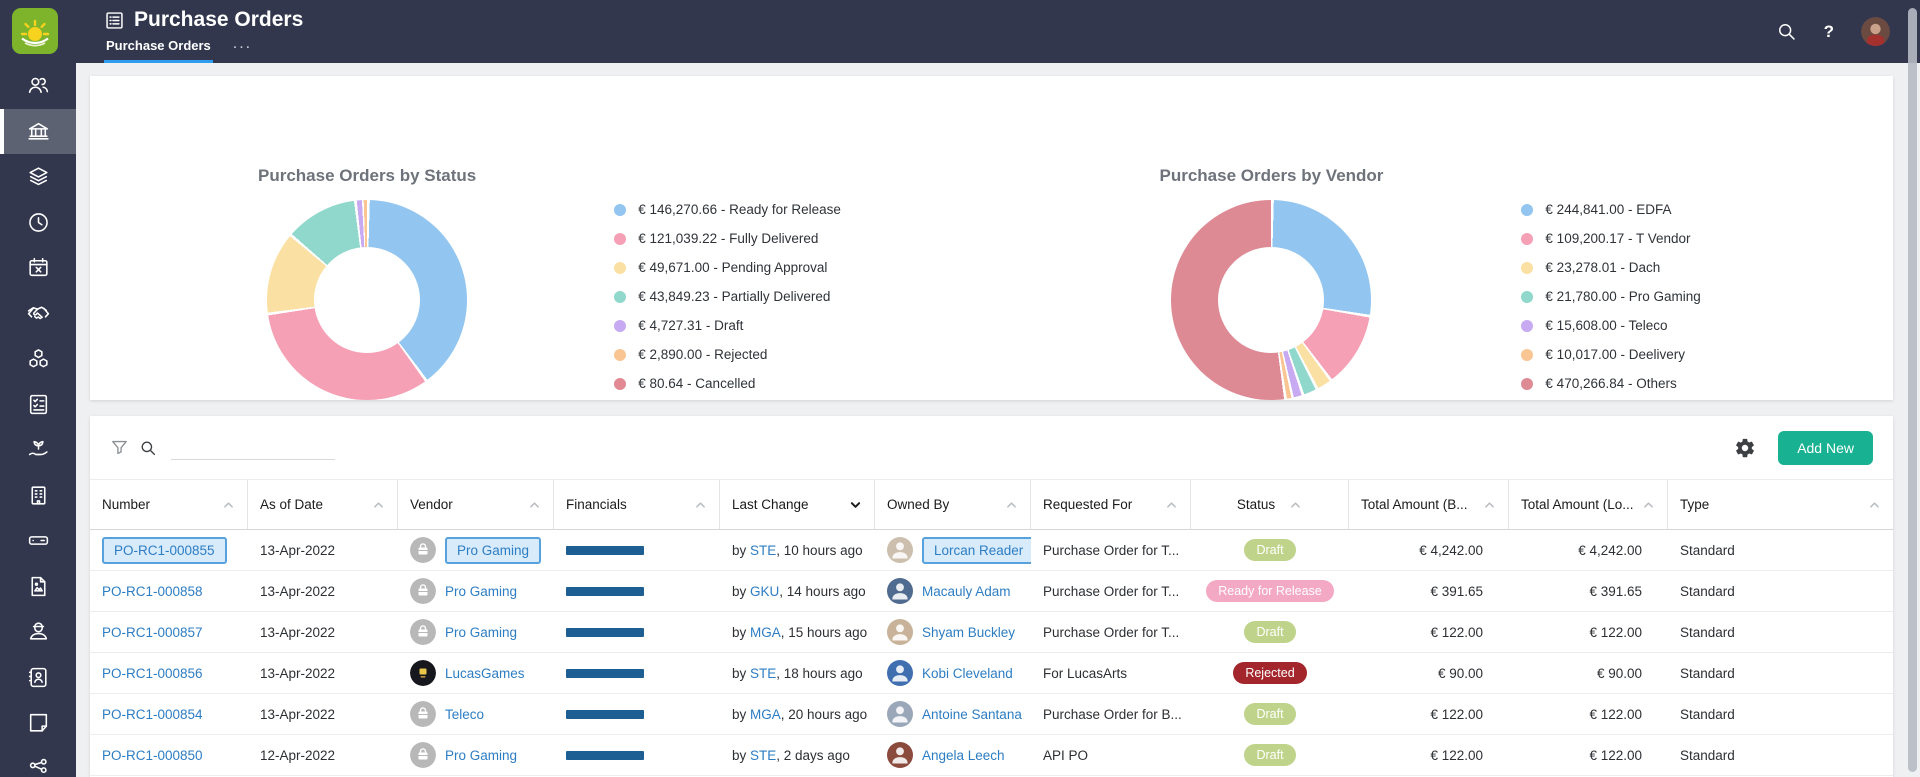 This screenshot has width=1920, height=777. What do you see at coordinates (158, 50) in the screenshot?
I see `tab-purchase-orders: Purchase Orders` at bounding box center [158, 50].